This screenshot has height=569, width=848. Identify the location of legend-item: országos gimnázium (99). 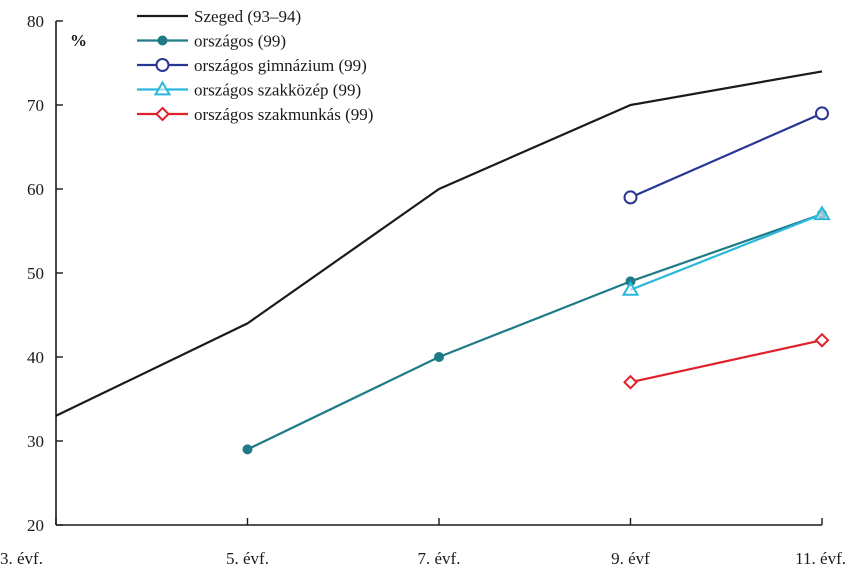
(252, 65).